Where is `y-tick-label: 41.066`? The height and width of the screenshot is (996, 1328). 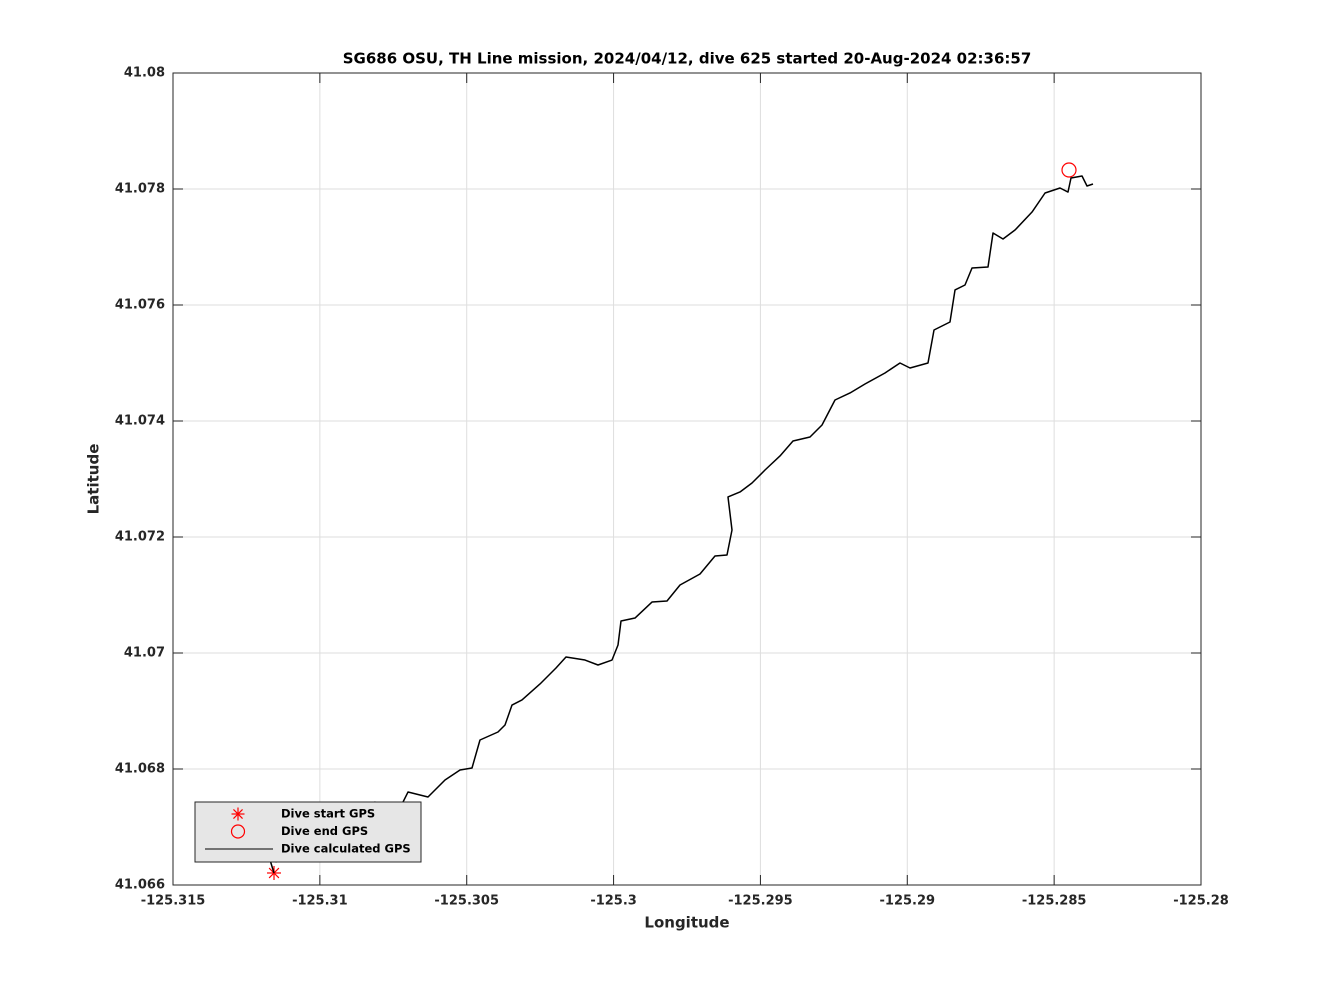 y-tick-label: 41.066 is located at coordinates (140, 885).